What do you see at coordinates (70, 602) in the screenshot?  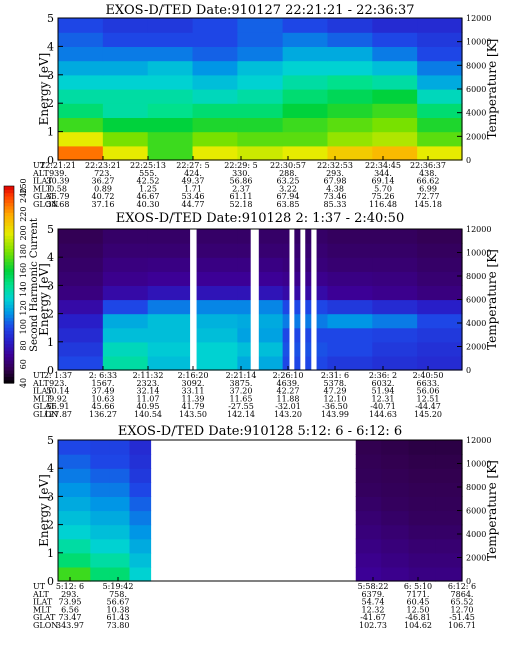 I see `ephemeris-value: 73.95` at bounding box center [70, 602].